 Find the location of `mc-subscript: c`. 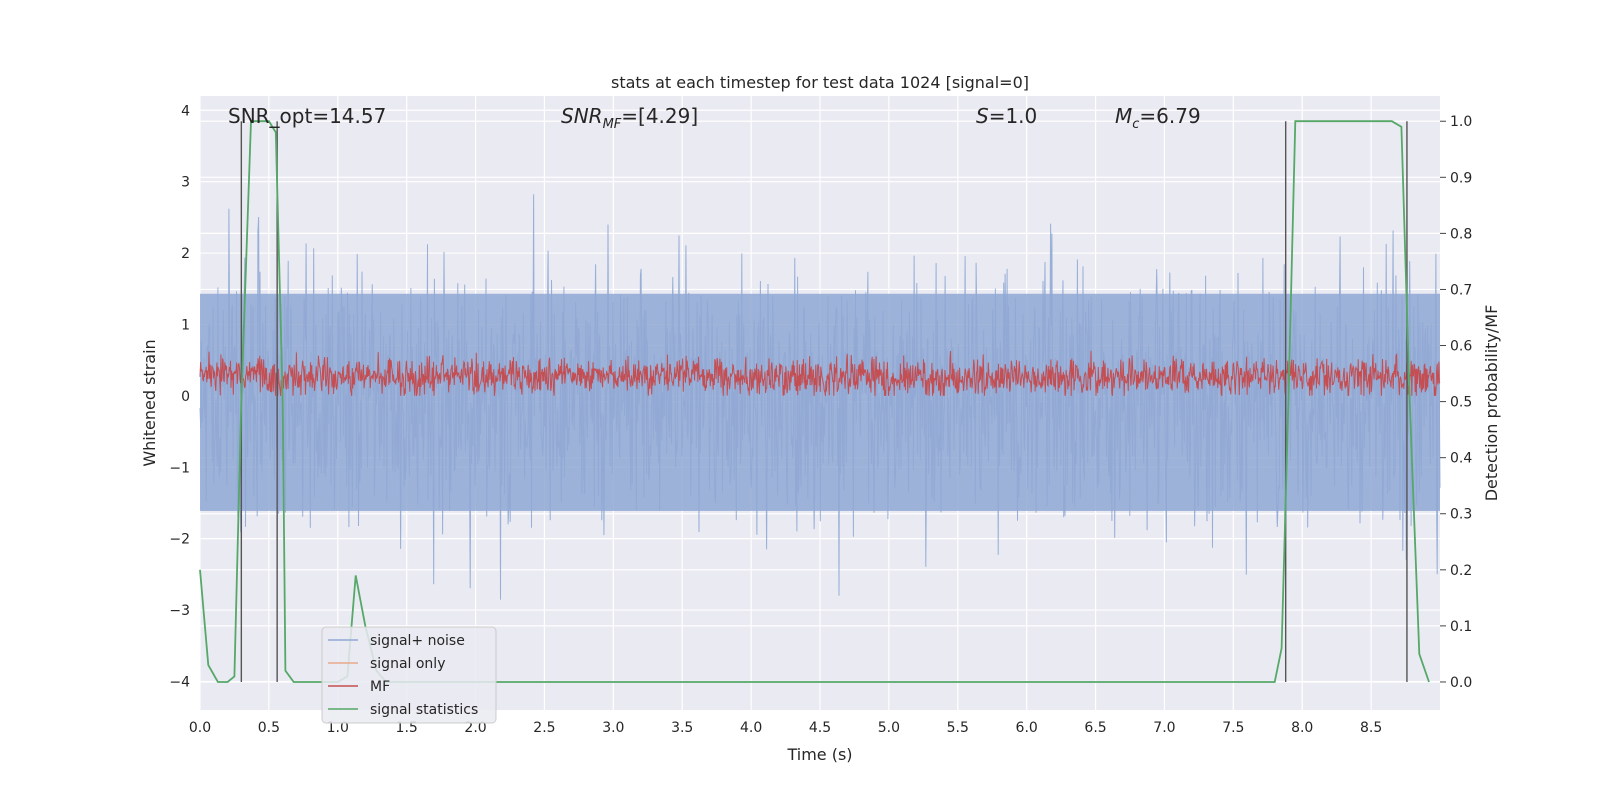

mc-subscript: c is located at coordinates (1135, 124).